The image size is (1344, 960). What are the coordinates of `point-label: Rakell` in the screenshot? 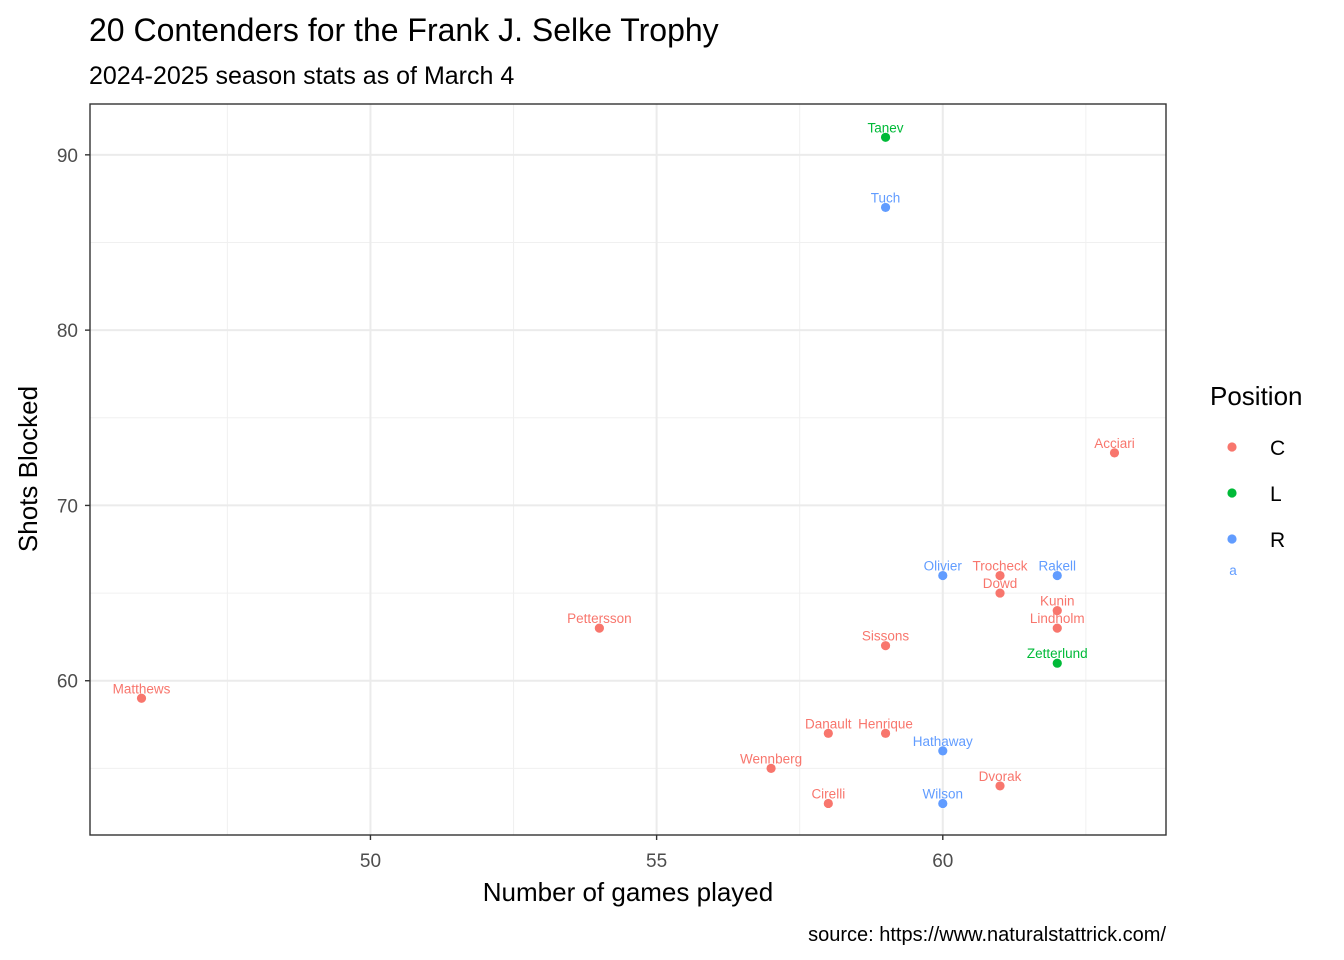 It's located at (1057, 566).